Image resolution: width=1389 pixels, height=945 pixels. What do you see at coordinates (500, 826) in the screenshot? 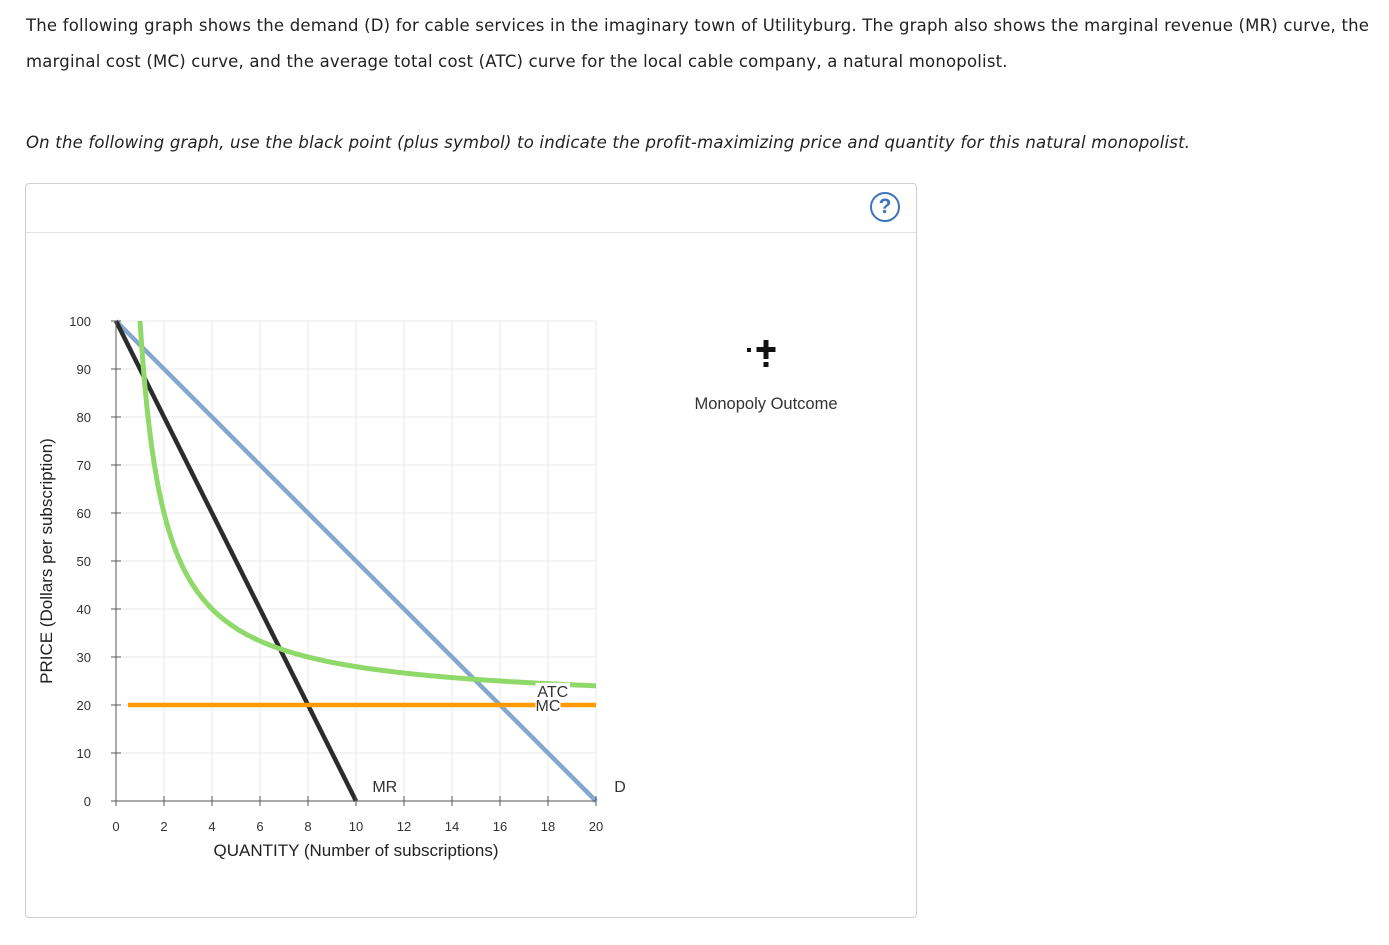
I see `x-tick-label: 16` at bounding box center [500, 826].